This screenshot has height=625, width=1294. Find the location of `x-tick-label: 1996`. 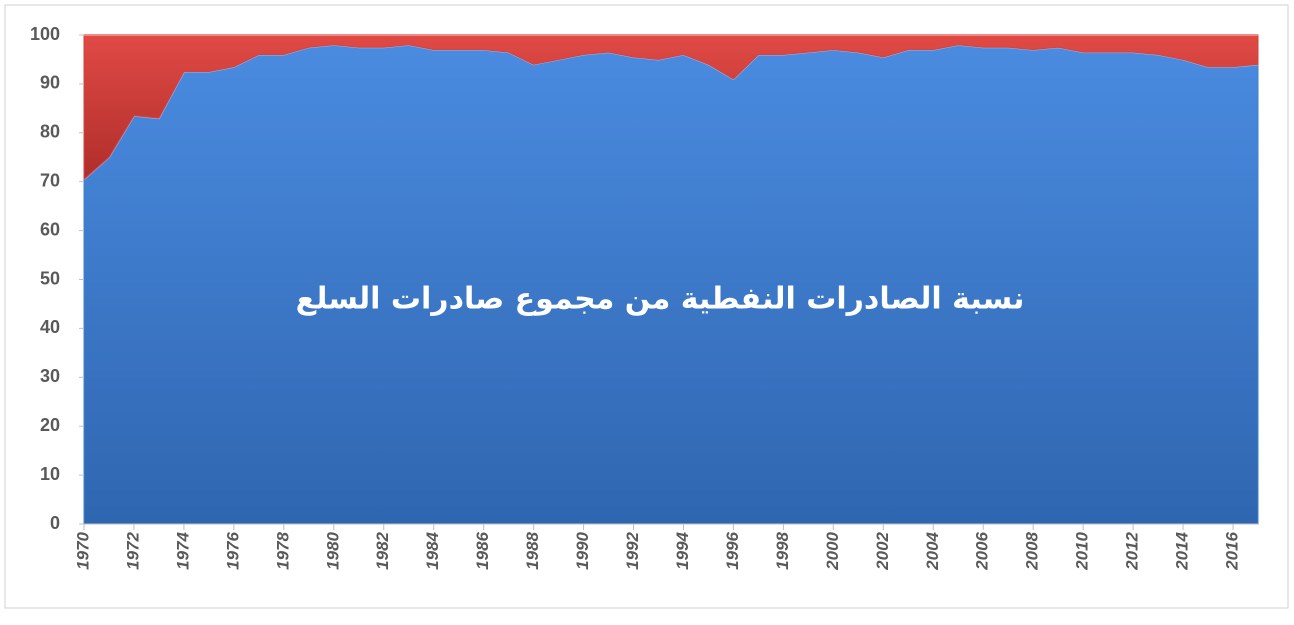

x-tick-label: 1996 is located at coordinates (732, 550).